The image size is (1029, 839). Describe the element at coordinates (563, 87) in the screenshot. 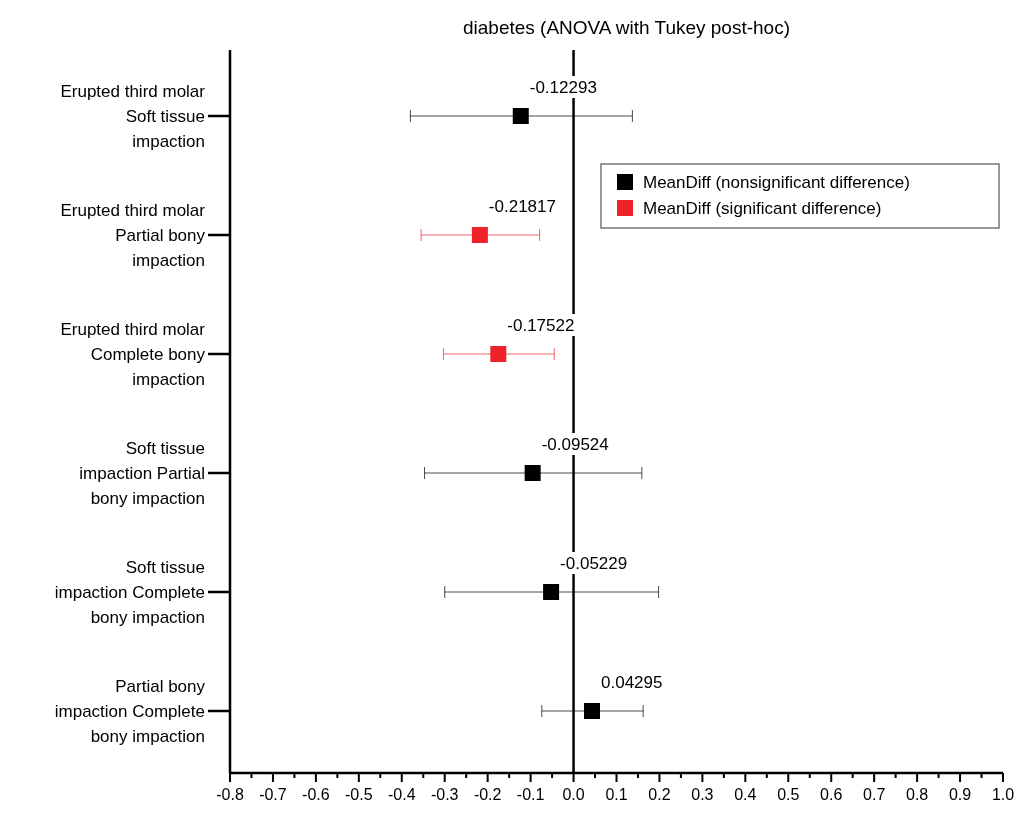

I see `data-label: -0.12293` at that location.